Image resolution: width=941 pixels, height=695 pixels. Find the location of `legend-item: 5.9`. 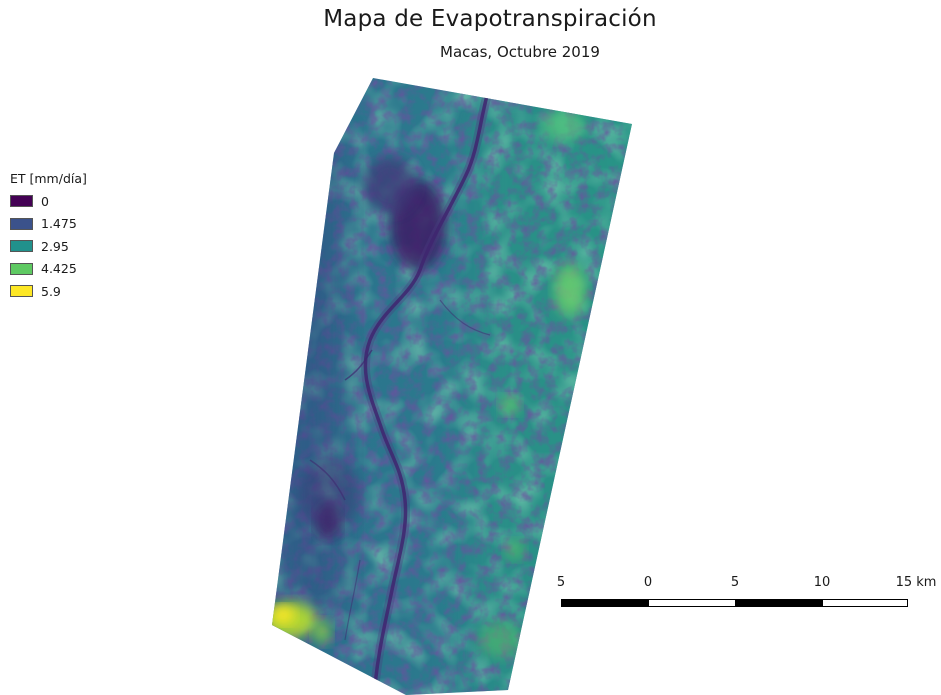

legend-item: 5.9 is located at coordinates (48, 291).